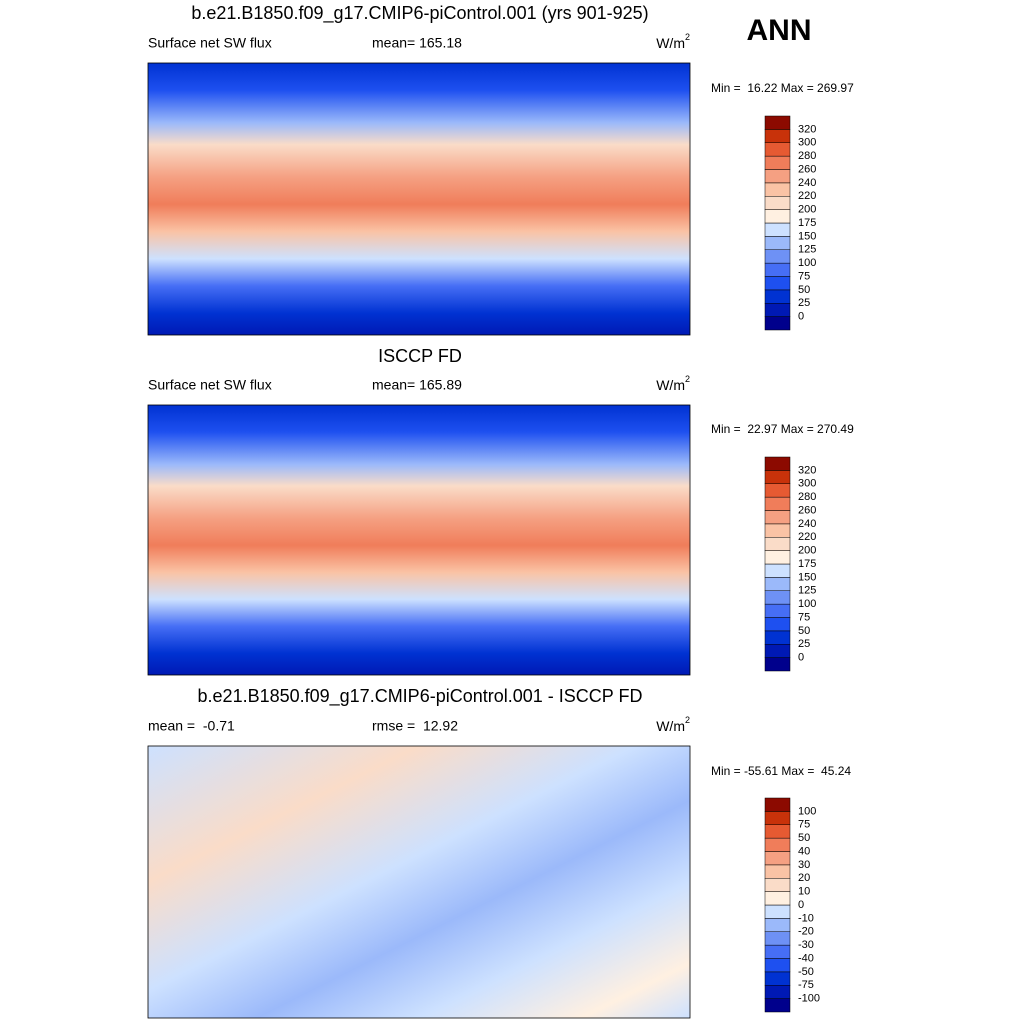 This screenshot has height=1029, width=1024. I want to click on colorbar-label: -100, so click(809, 999).